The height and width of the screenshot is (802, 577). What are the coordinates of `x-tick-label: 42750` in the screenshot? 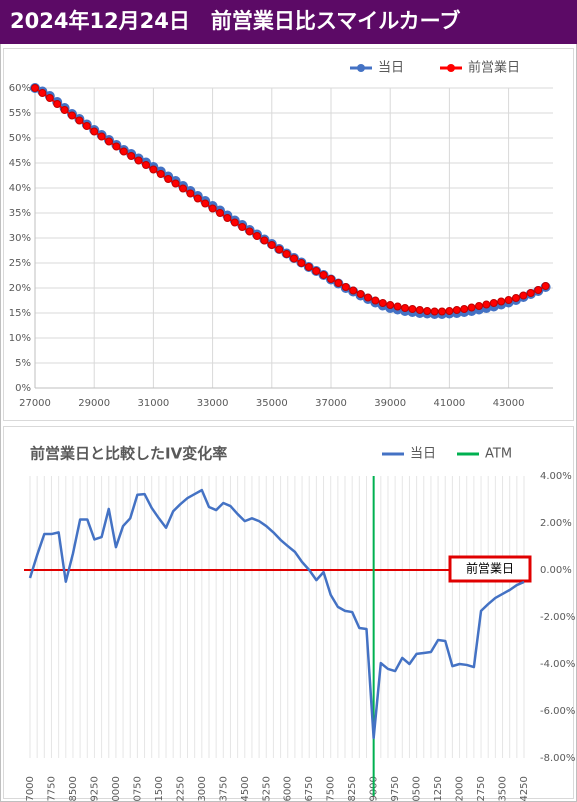 It's located at (481, 789).